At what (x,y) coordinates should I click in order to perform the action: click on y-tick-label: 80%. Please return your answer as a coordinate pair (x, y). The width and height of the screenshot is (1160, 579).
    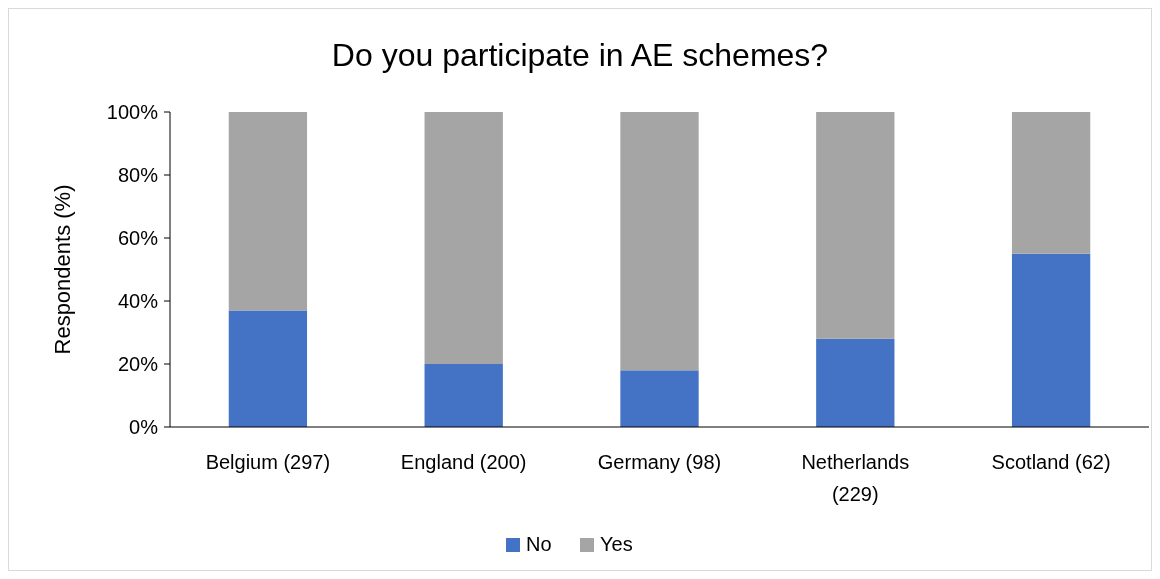
    Looking at the image, I should click on (138, 175).